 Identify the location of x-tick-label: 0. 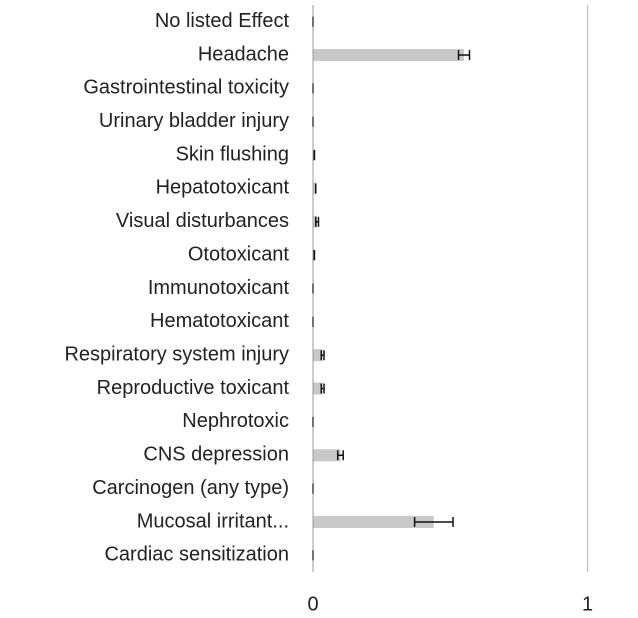
(312, 604).